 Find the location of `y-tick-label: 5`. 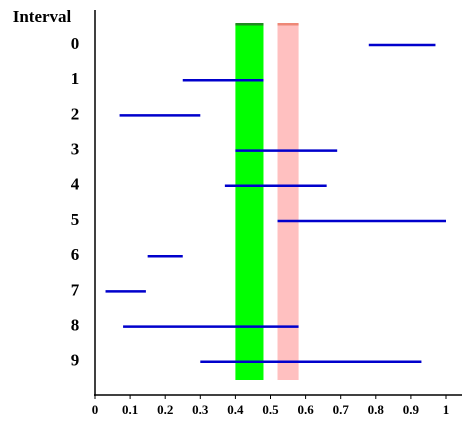

y-tick-label: 5 is located at coordinates (75, 219).